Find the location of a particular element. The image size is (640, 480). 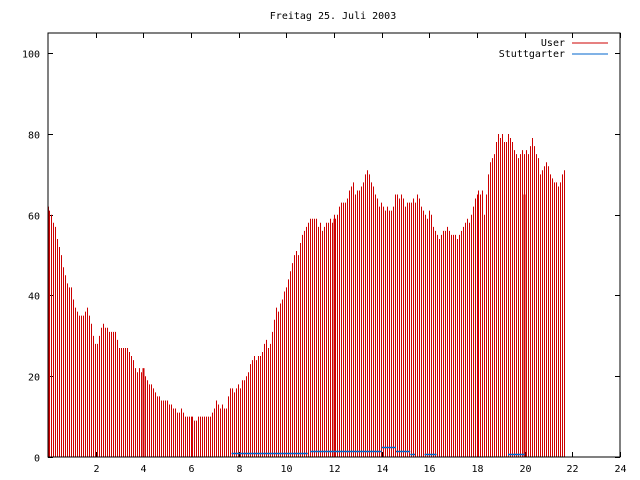

x-tick-label: 14 is located at coordinates (382, 469).